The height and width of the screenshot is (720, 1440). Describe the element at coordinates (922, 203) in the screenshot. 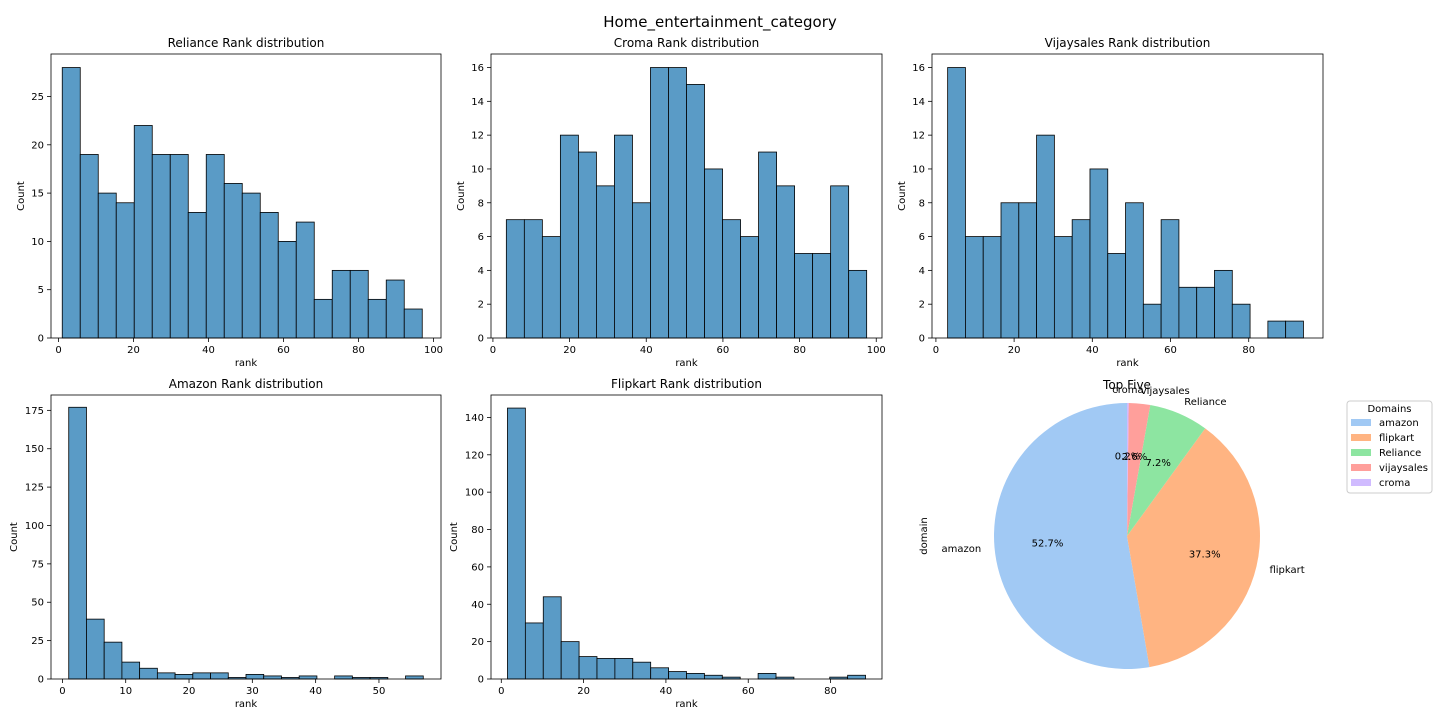

I see `y-tick-label: 8` at that location.